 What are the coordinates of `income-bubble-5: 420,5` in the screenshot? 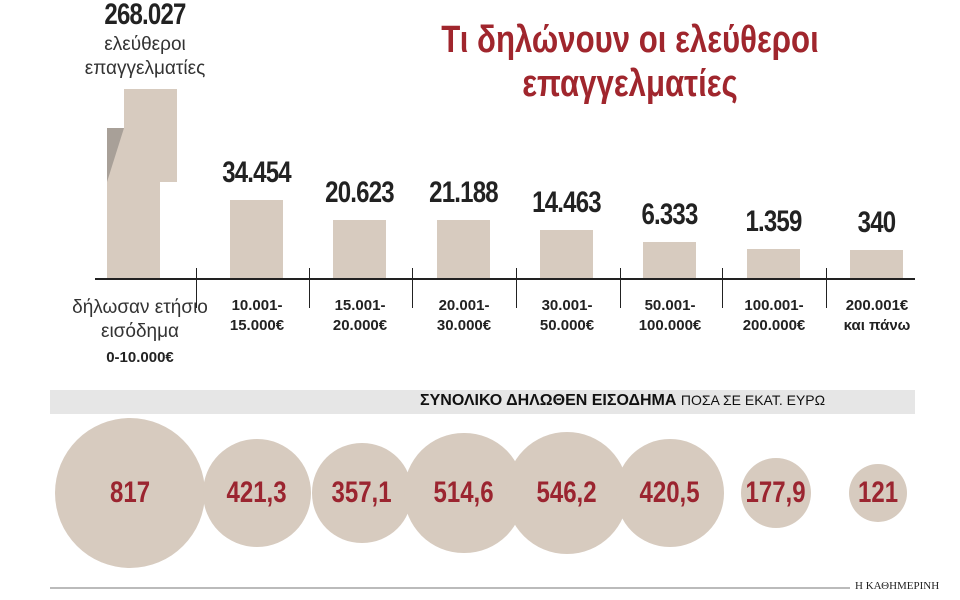 It's located at (670, 493).